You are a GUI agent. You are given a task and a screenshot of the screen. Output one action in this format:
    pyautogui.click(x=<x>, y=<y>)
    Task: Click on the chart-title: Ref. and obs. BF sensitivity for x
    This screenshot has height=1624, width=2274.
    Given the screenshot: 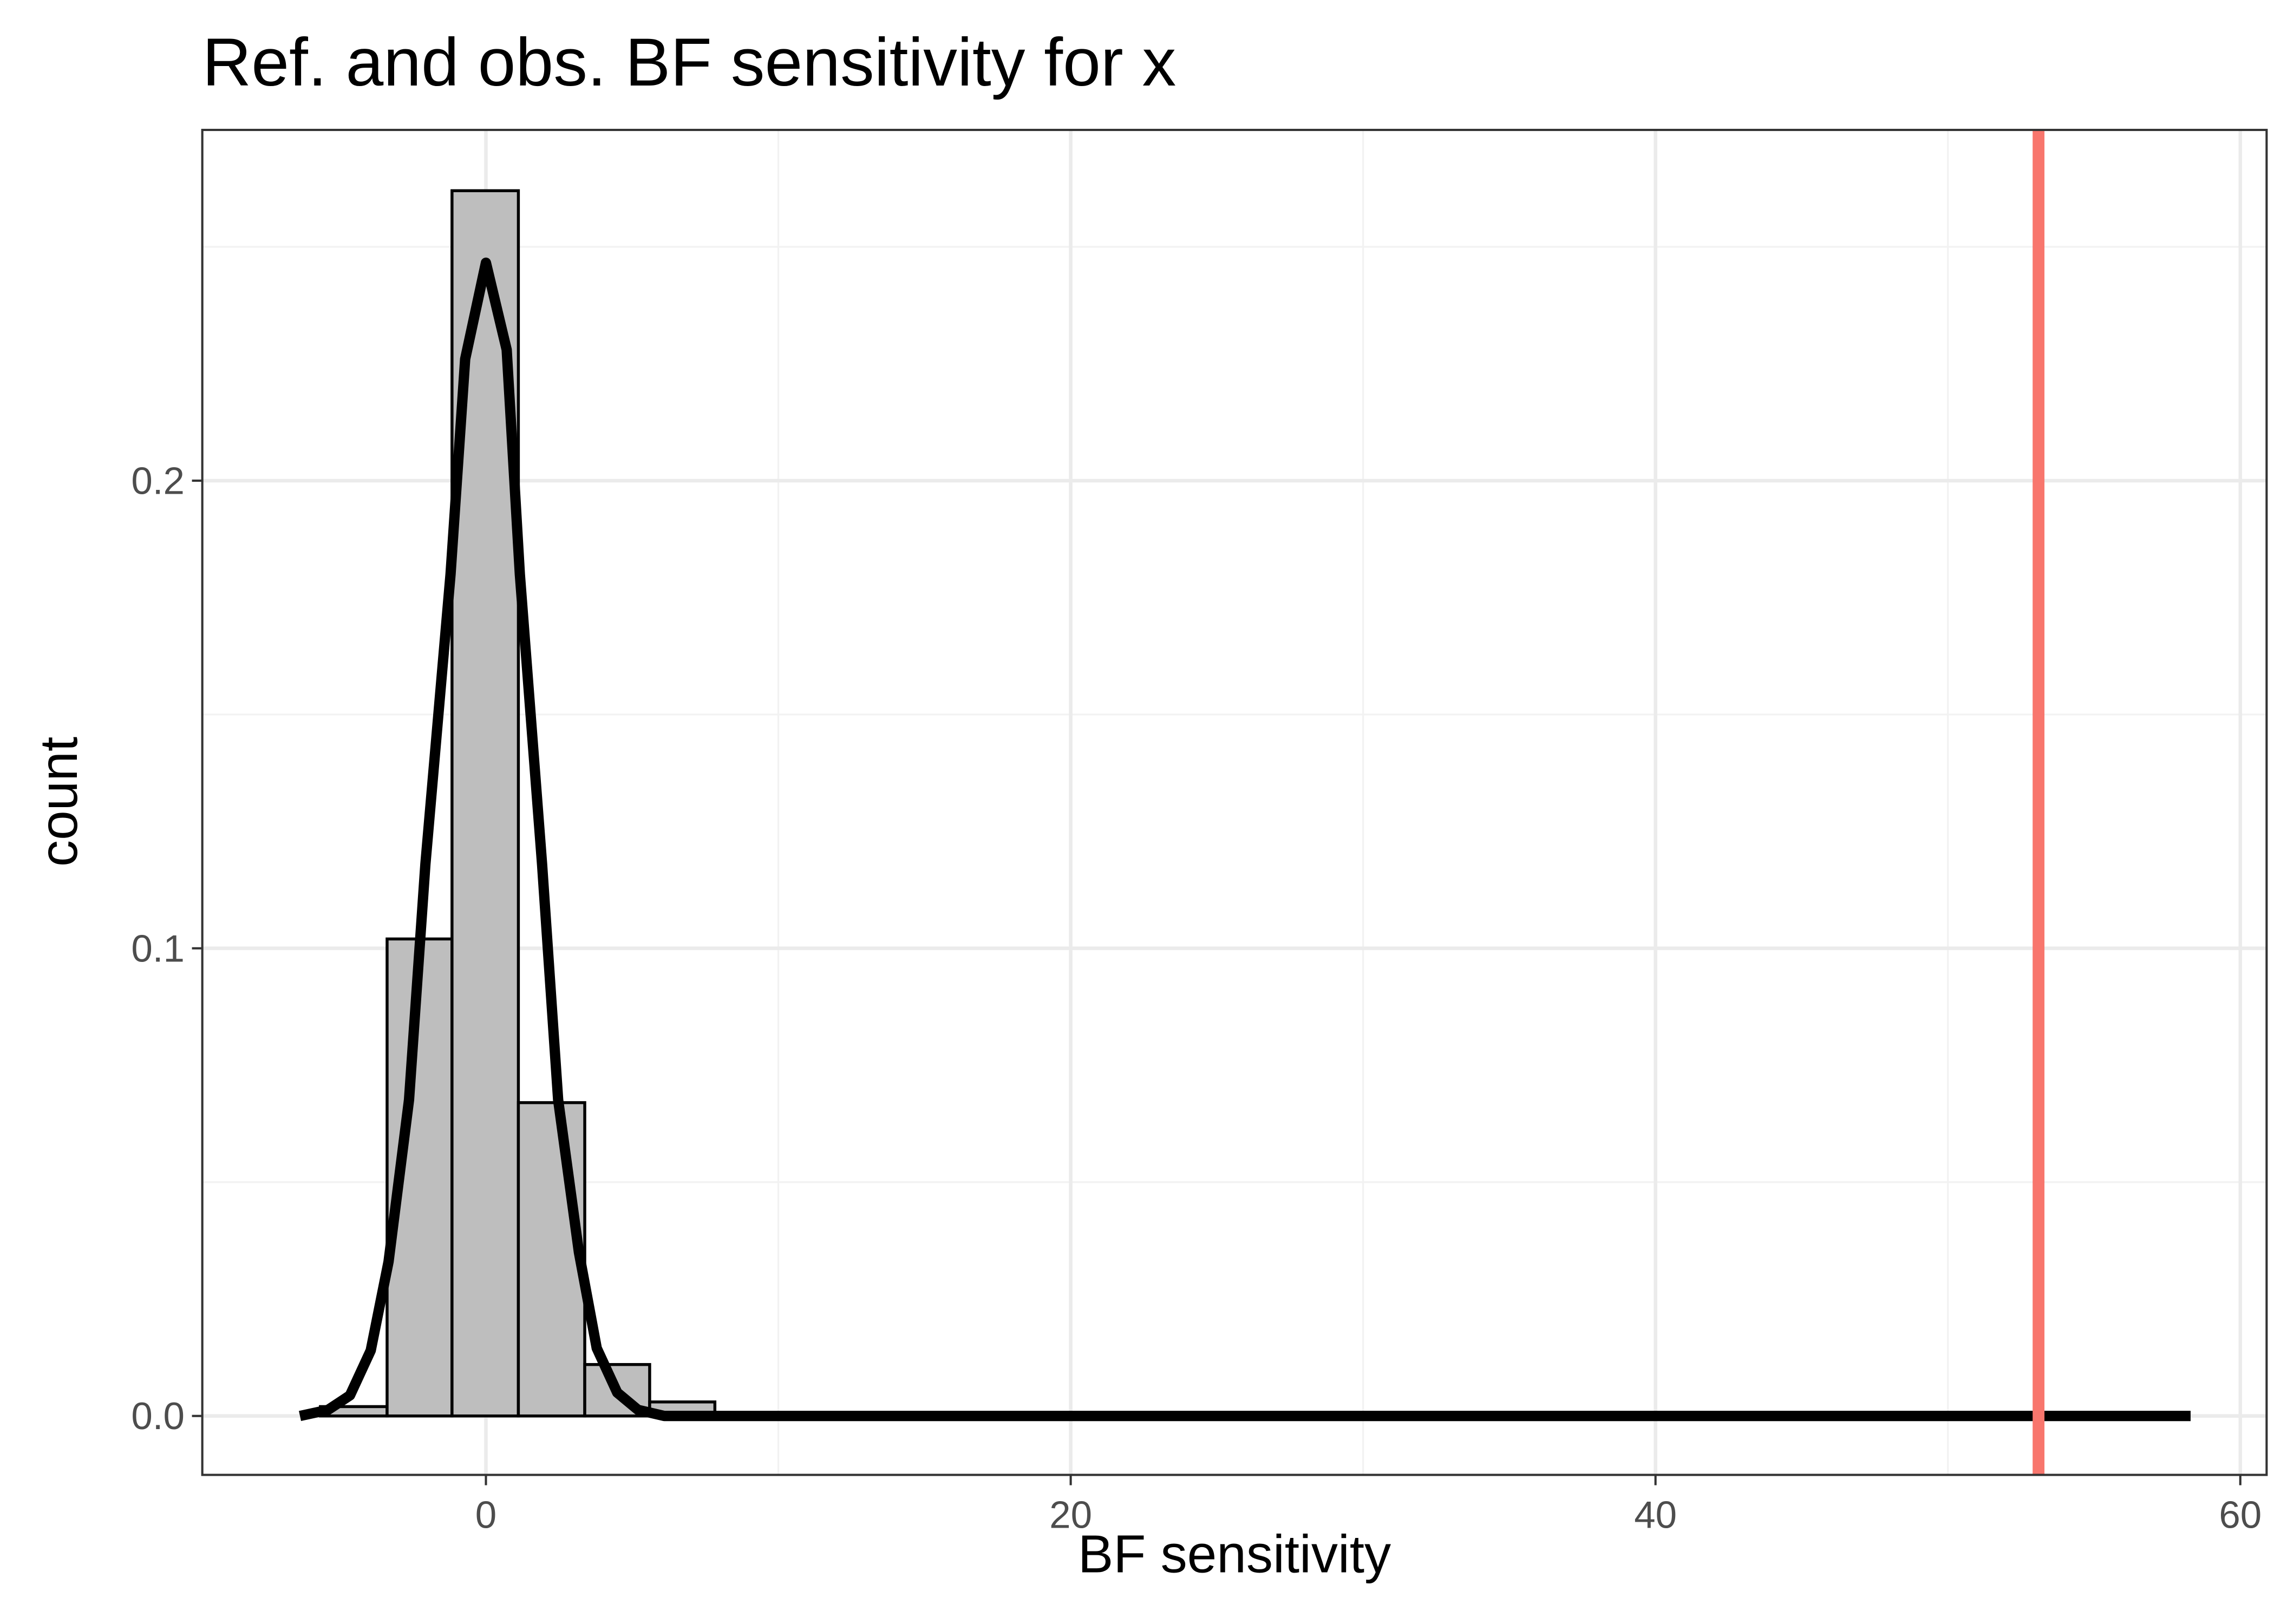 What is the action you would take?
    pyautogui.click(x=690, y=62)
    